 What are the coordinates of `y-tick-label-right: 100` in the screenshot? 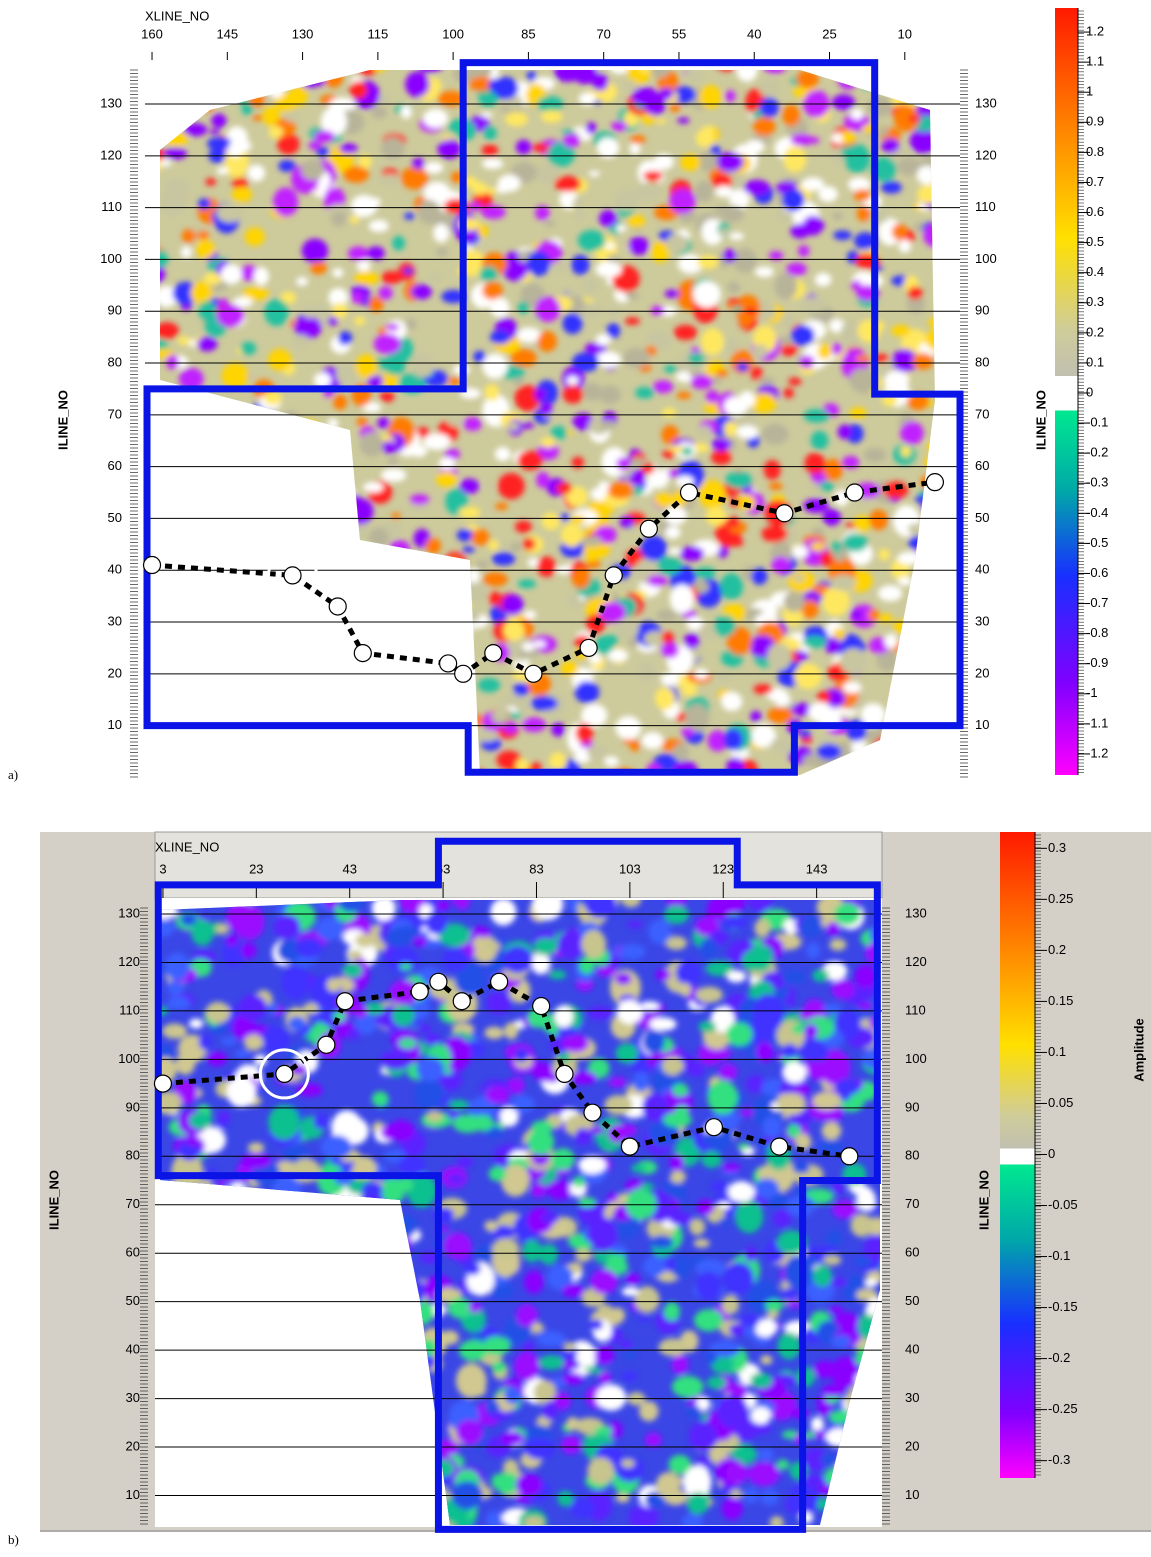 It's located at (986, 258).